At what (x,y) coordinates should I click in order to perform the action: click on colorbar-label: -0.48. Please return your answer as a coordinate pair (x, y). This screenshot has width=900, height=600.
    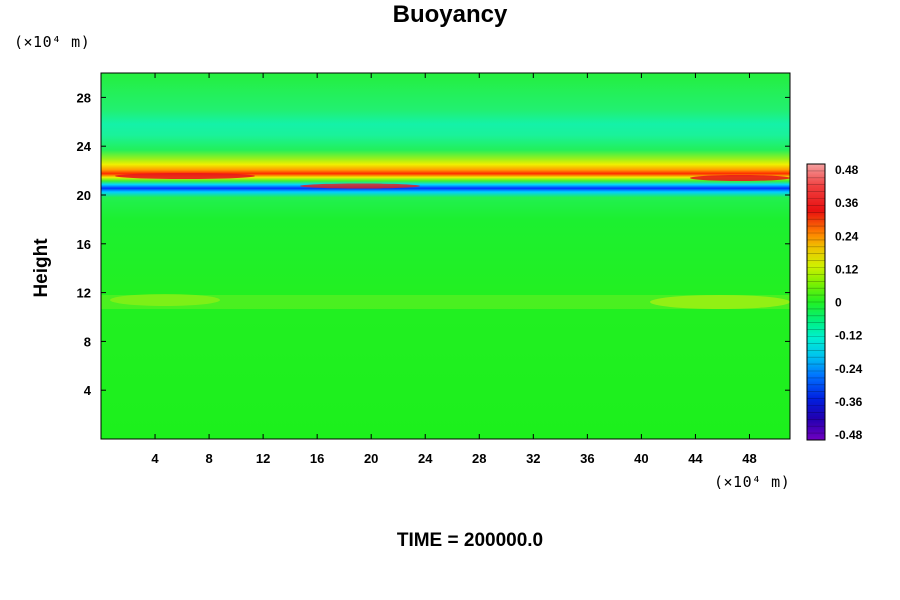
    Looking at the image, I should click on (849, 435).